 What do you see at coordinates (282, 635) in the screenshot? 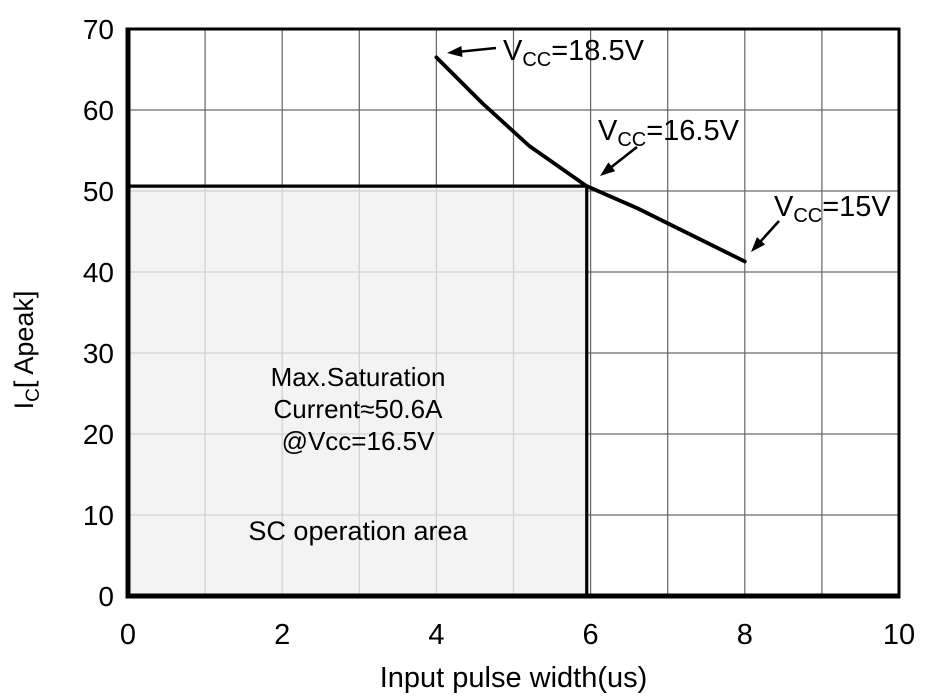
I see `x-tick-label-2: 2` at bounding box center [282, 635].